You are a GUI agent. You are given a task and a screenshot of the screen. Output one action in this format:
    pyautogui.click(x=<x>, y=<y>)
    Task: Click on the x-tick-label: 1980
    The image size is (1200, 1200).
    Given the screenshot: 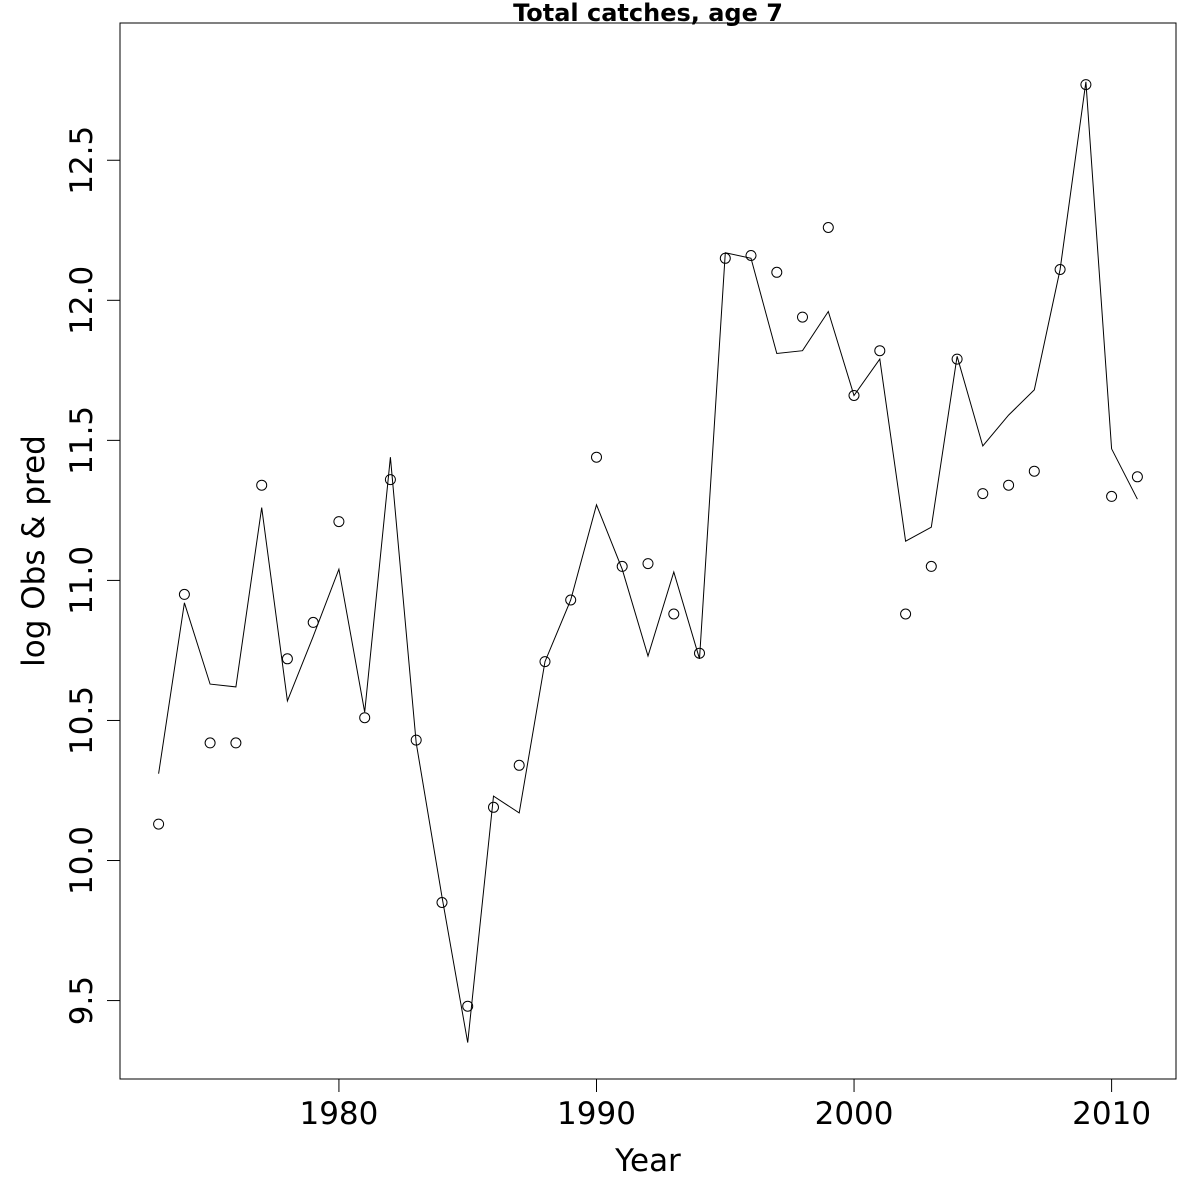 What is the action you would take?
    pyautogui.click(x=338, y=1114)
    